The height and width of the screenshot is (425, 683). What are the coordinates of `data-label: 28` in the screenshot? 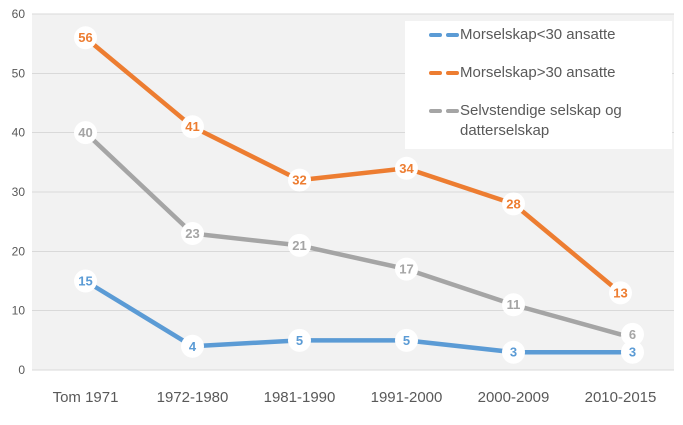 It's located at (513, 204).